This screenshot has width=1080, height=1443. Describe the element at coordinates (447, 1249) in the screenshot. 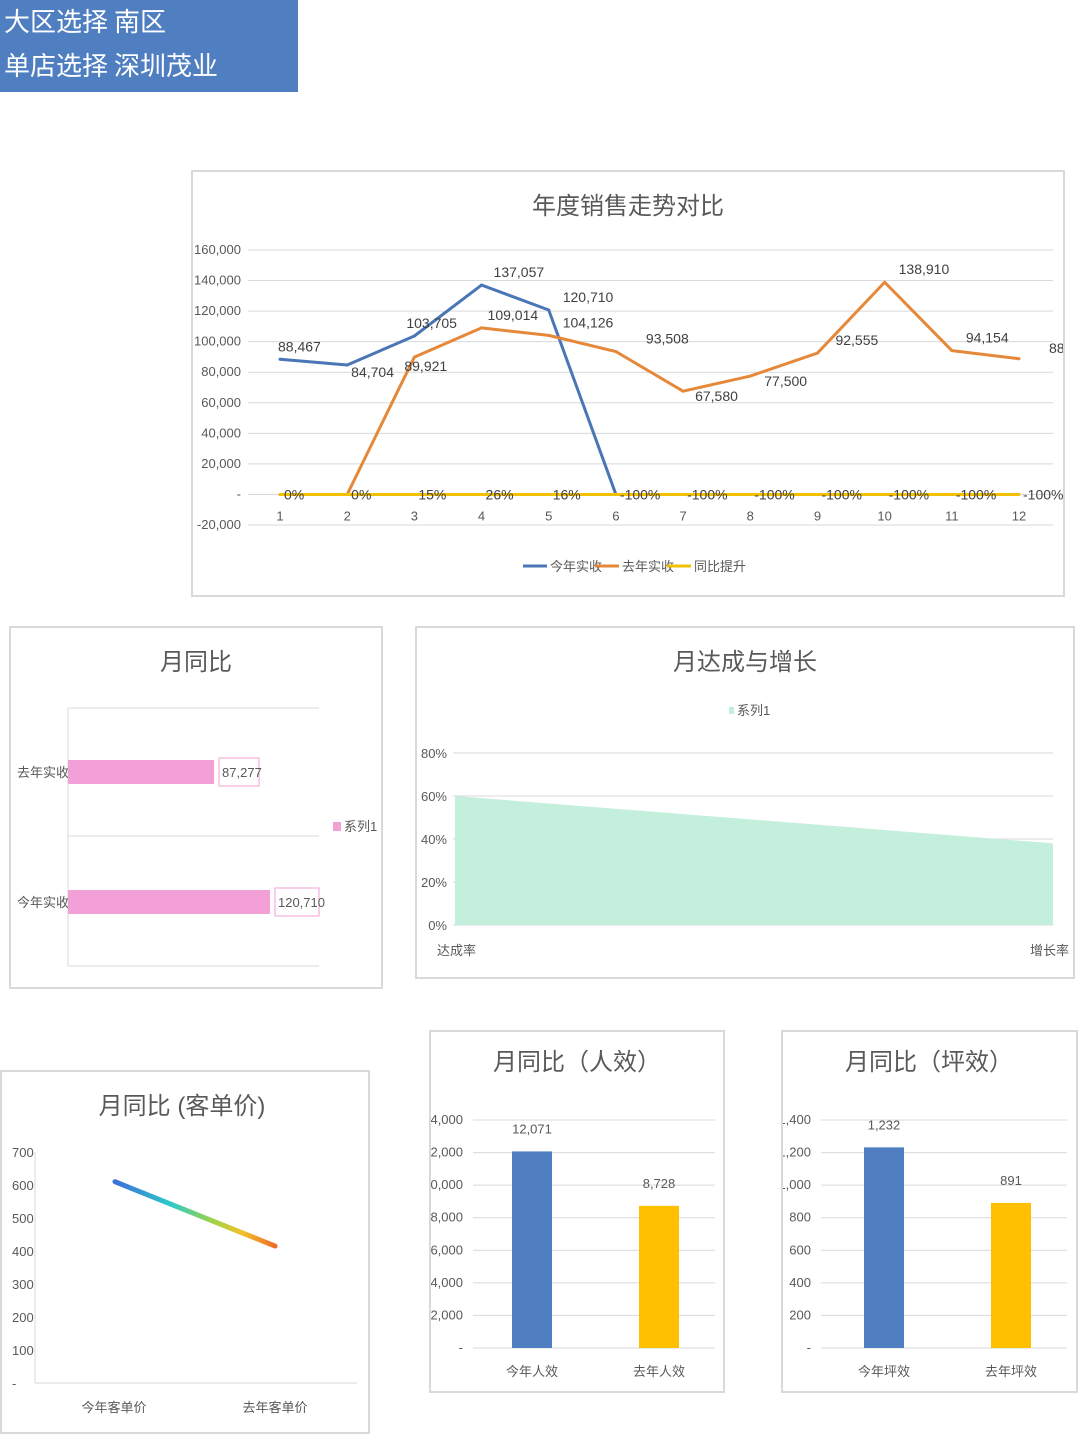

I see `y-tick-label: 6,000` at that location.